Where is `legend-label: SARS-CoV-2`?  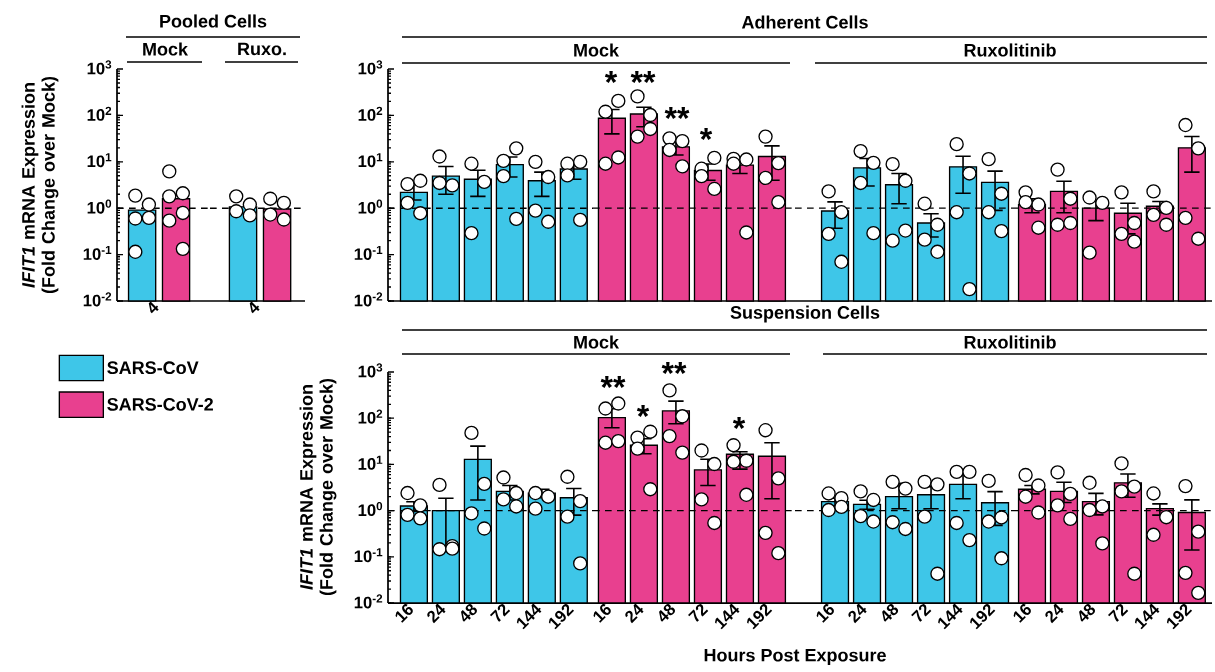 legend-label: SARS-CoV-2 is located at coordinates (160, 404).